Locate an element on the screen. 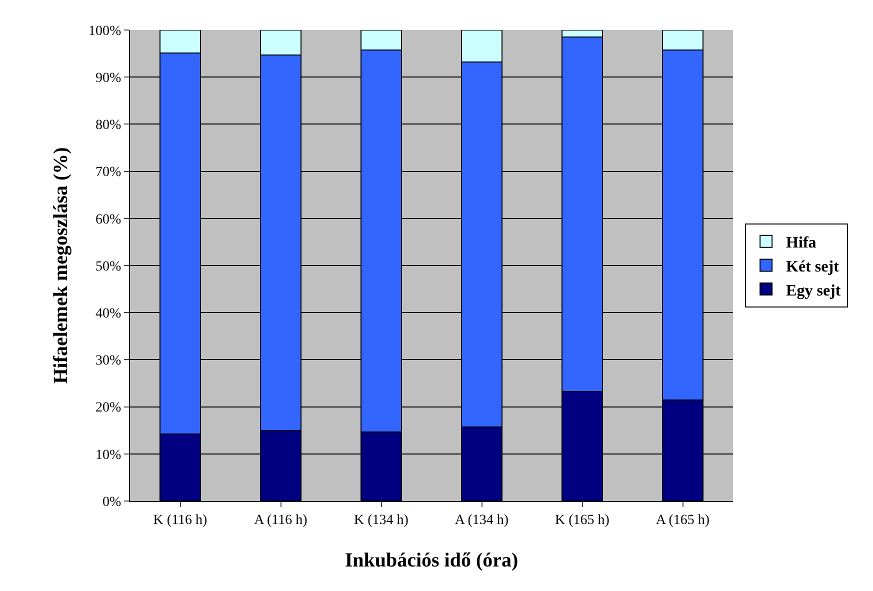 The height and width of the screenshot is (591, 873). x-tick-label: A (116 h) is located at coordinates (281, 520).